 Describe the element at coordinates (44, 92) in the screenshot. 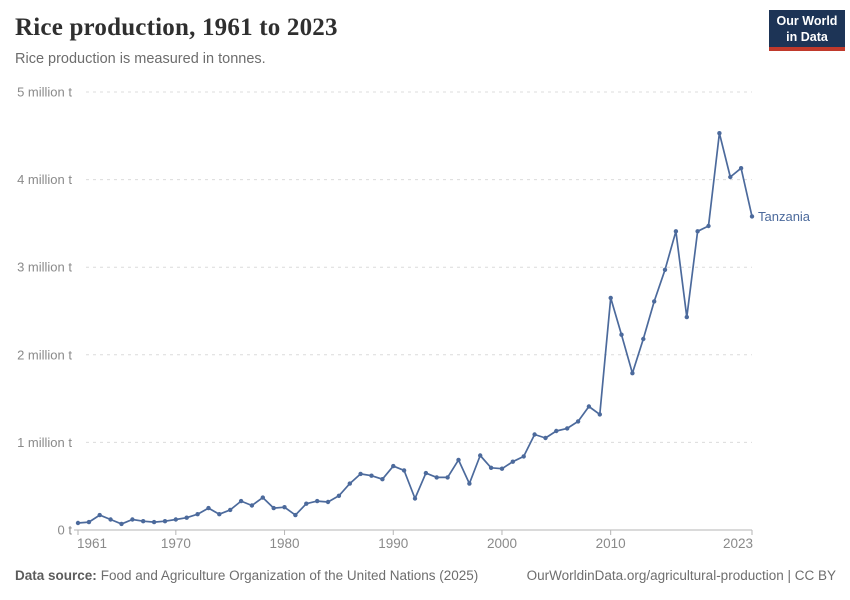

I see `y-tick-label: 5 million t` at that location.